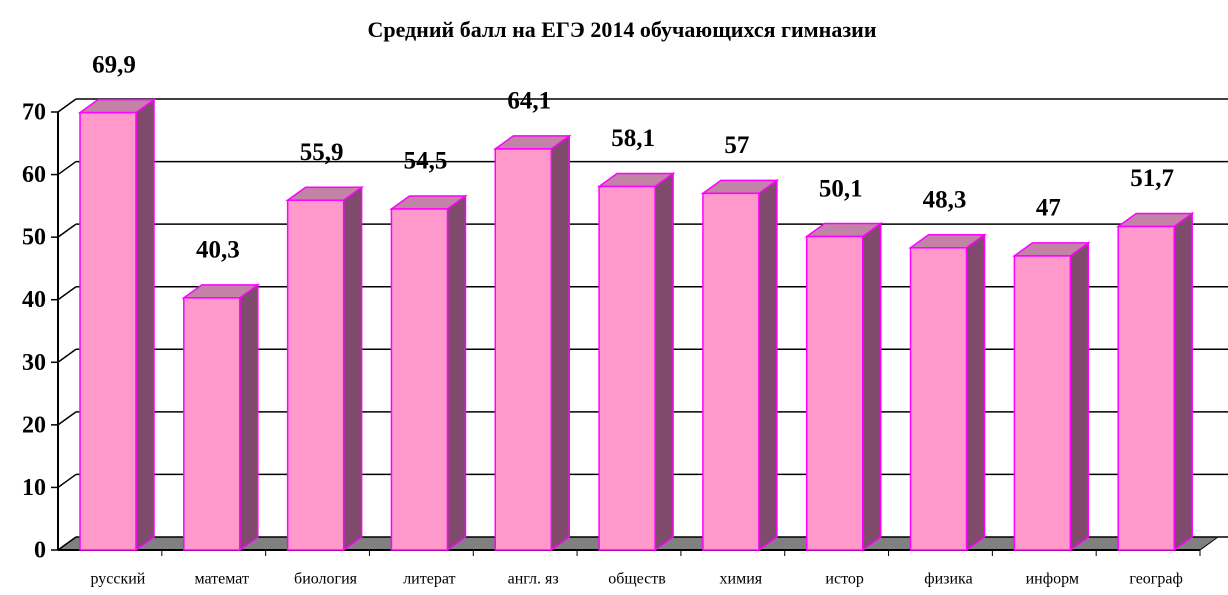 This screenshot has width=1228, height=595. I want to click on value-label: 57, so click(736, 145).